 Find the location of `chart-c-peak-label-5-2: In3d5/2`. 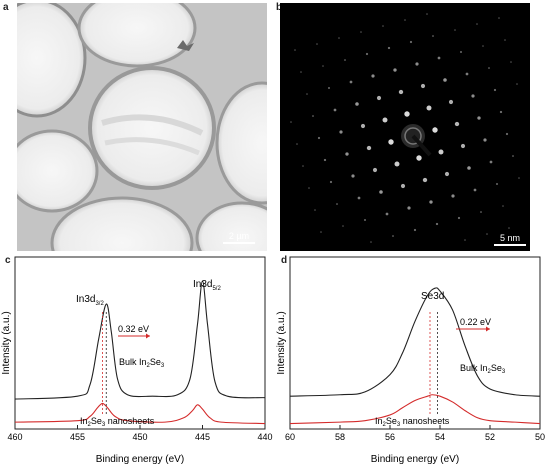

chart-c-peak-label-5-2: In3d5/2 is located at coordinates (207, 285).